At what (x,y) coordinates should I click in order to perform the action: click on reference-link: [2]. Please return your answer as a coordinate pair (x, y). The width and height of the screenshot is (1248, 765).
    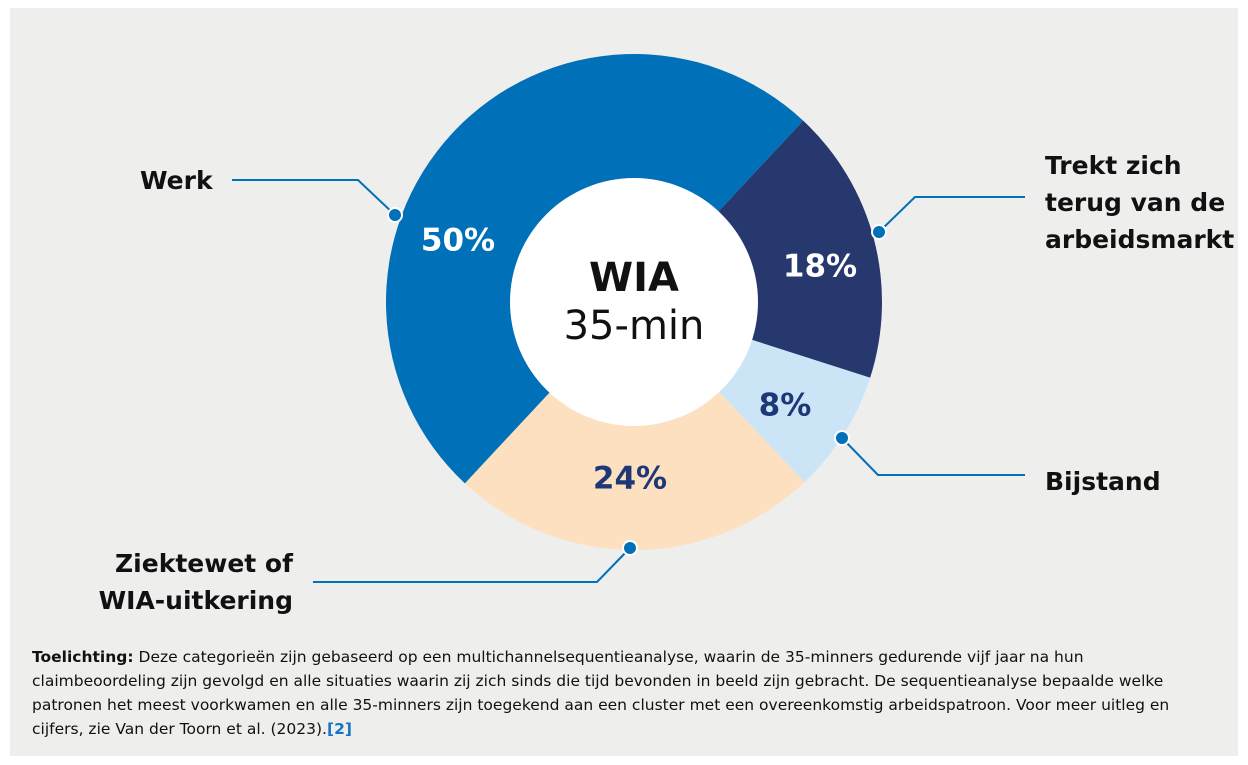
    Looking at the image, I should click on (339, 729).